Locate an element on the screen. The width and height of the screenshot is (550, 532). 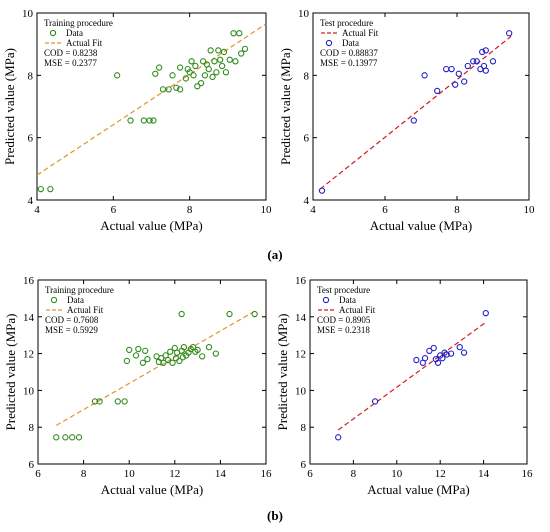
y-tick-label: 16 is located at coordinates (29, 281).